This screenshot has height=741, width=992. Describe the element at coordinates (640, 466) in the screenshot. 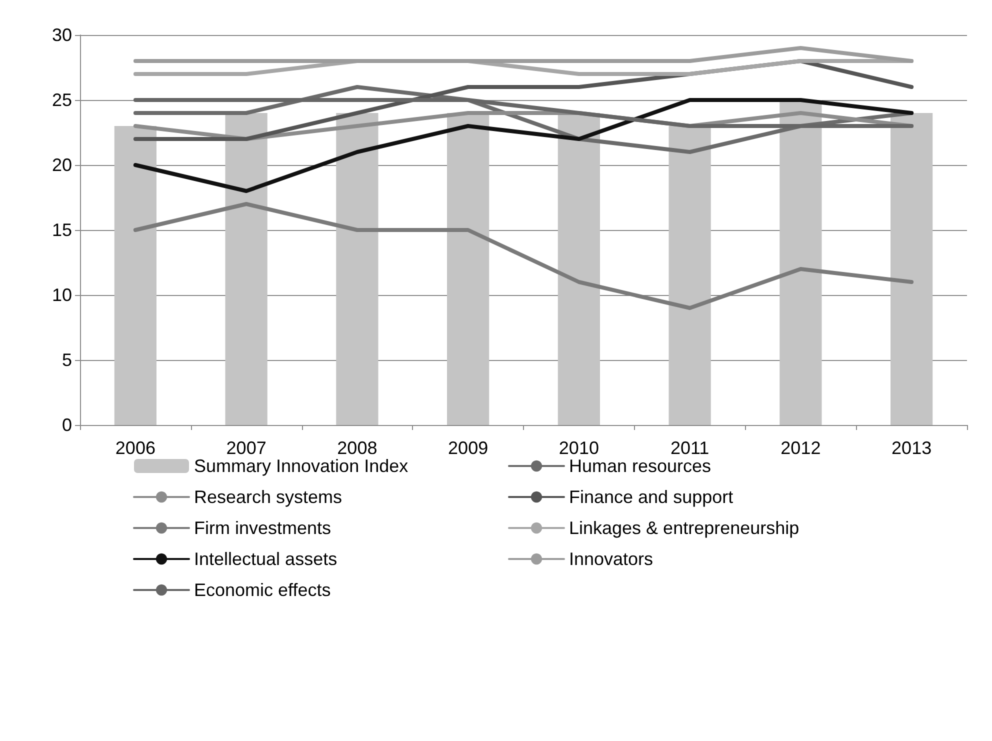

I see `legend-label: Human resources` at that location.